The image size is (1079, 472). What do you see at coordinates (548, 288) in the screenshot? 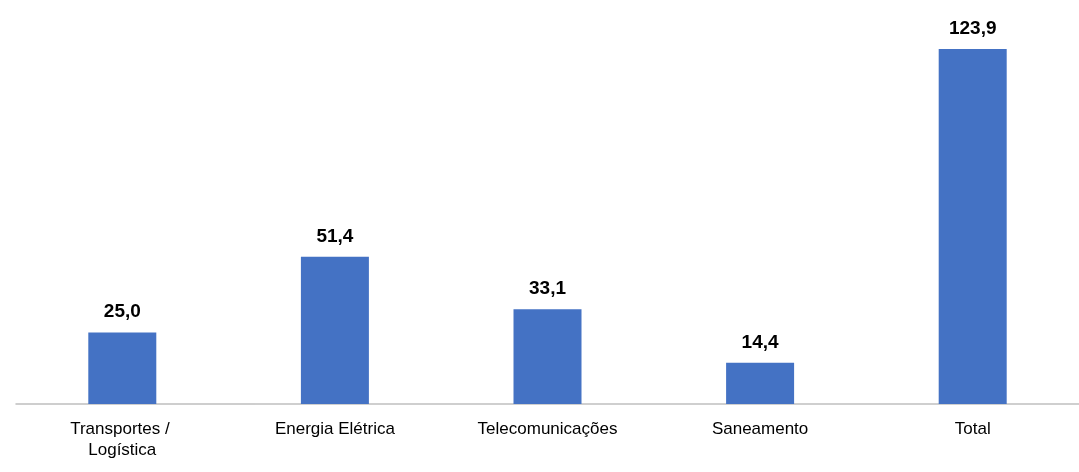
I see `data-label: 33,1` at bounding box center [548, 288].